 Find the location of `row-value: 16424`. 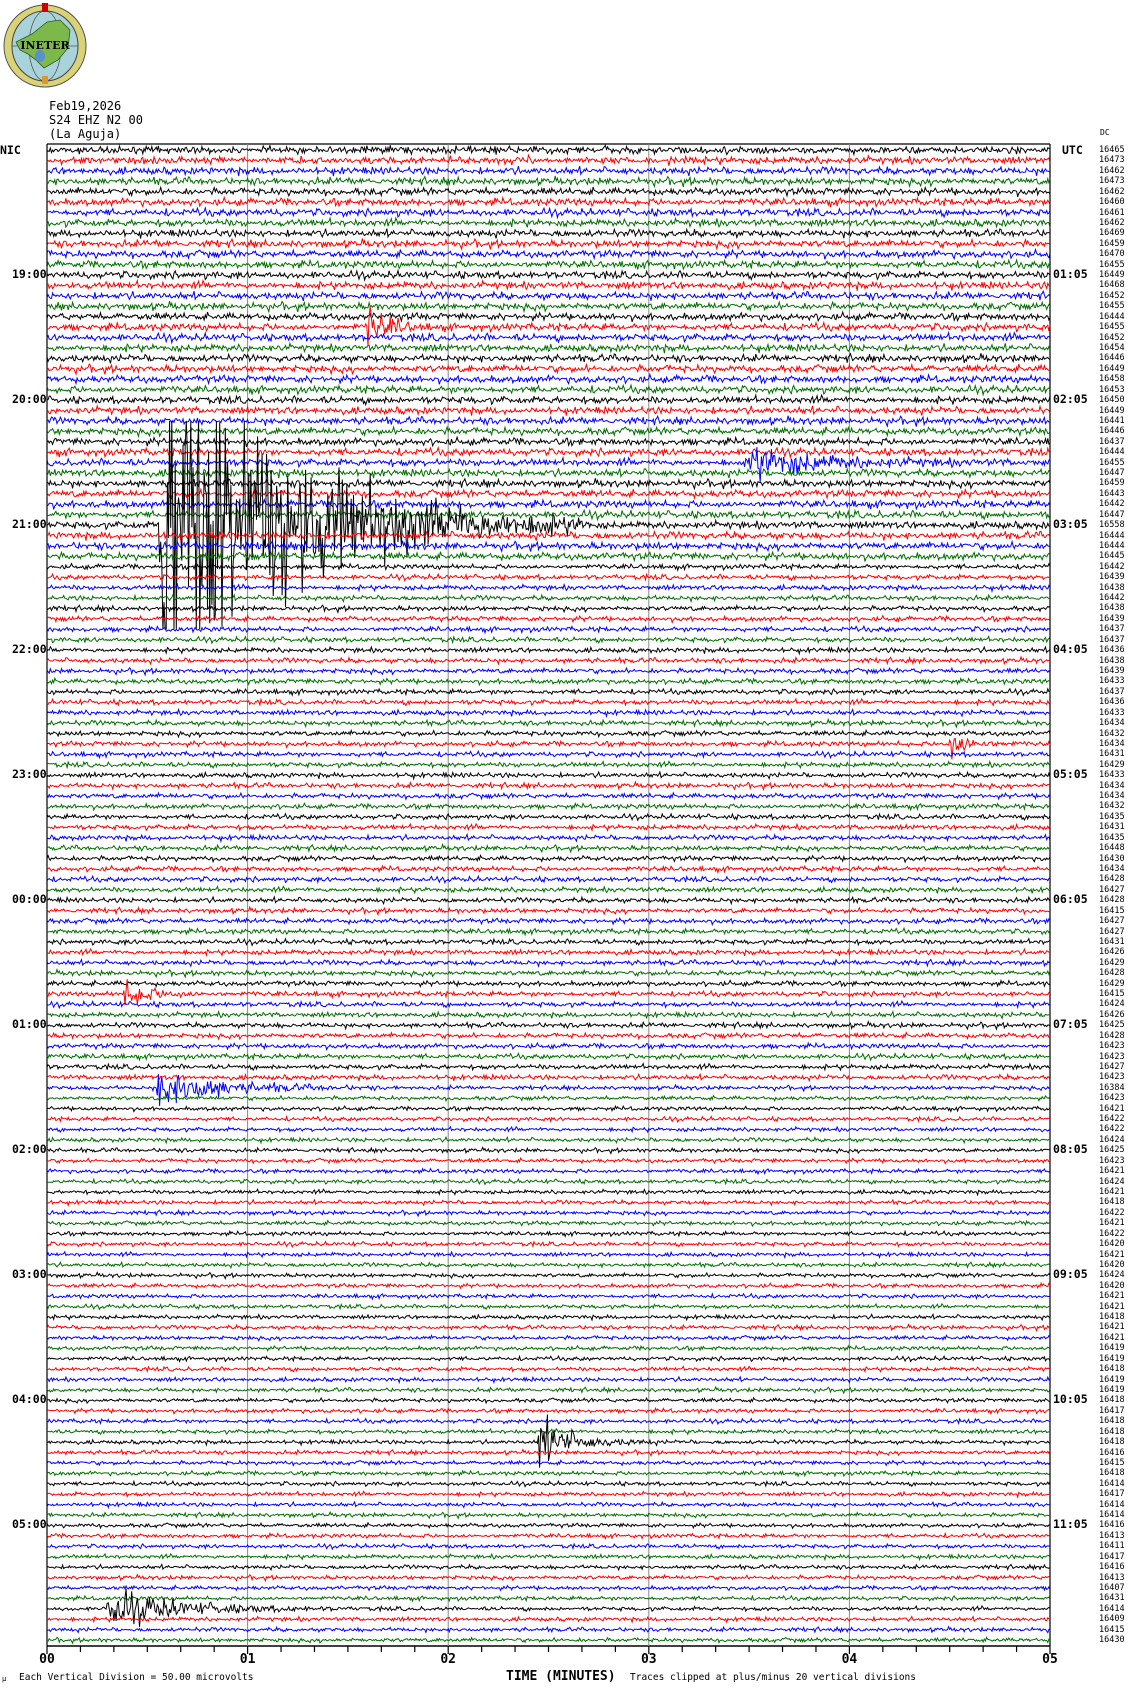

row-value: 16424 is located at coordinates (1112, 1139).